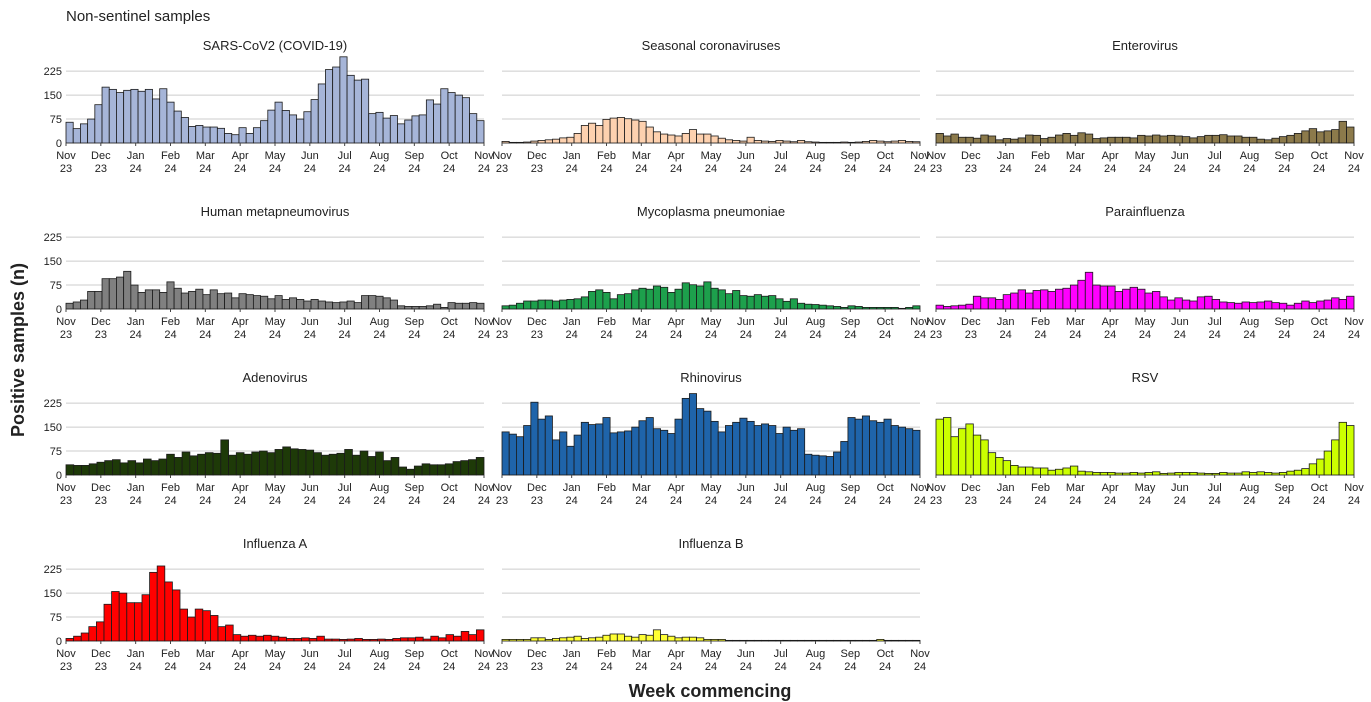  I want to click on x-tick-month: Jun, so click(310, 488).